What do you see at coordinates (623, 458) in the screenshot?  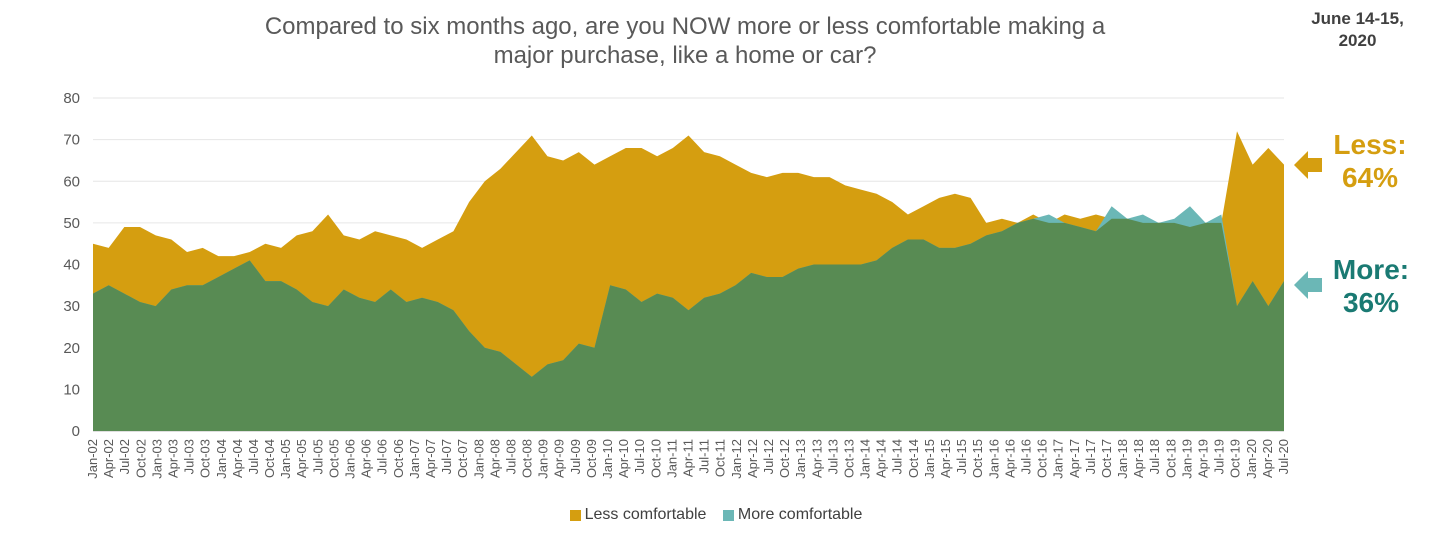 I see `x-tick-label: Apr-10` at bounding box center [623, 458].